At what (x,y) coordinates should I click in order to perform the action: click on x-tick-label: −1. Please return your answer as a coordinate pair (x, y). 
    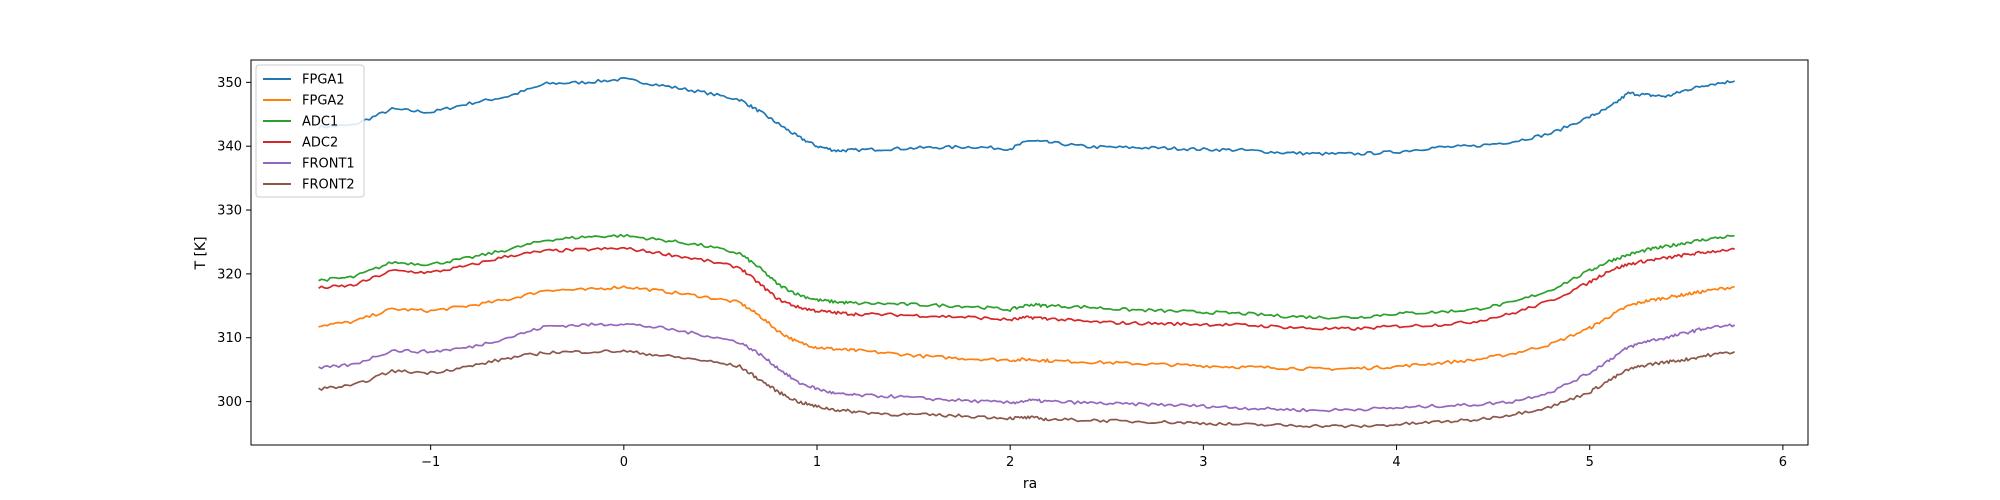
    Looking at the image, I should click on (430, 462).